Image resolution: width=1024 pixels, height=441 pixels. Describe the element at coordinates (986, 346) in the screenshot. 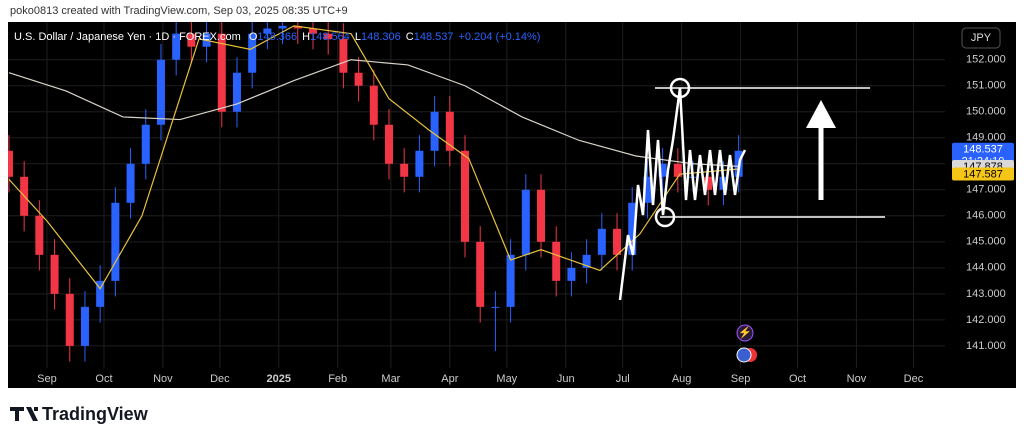

I see `y-tick-label: 141.000` at that location.